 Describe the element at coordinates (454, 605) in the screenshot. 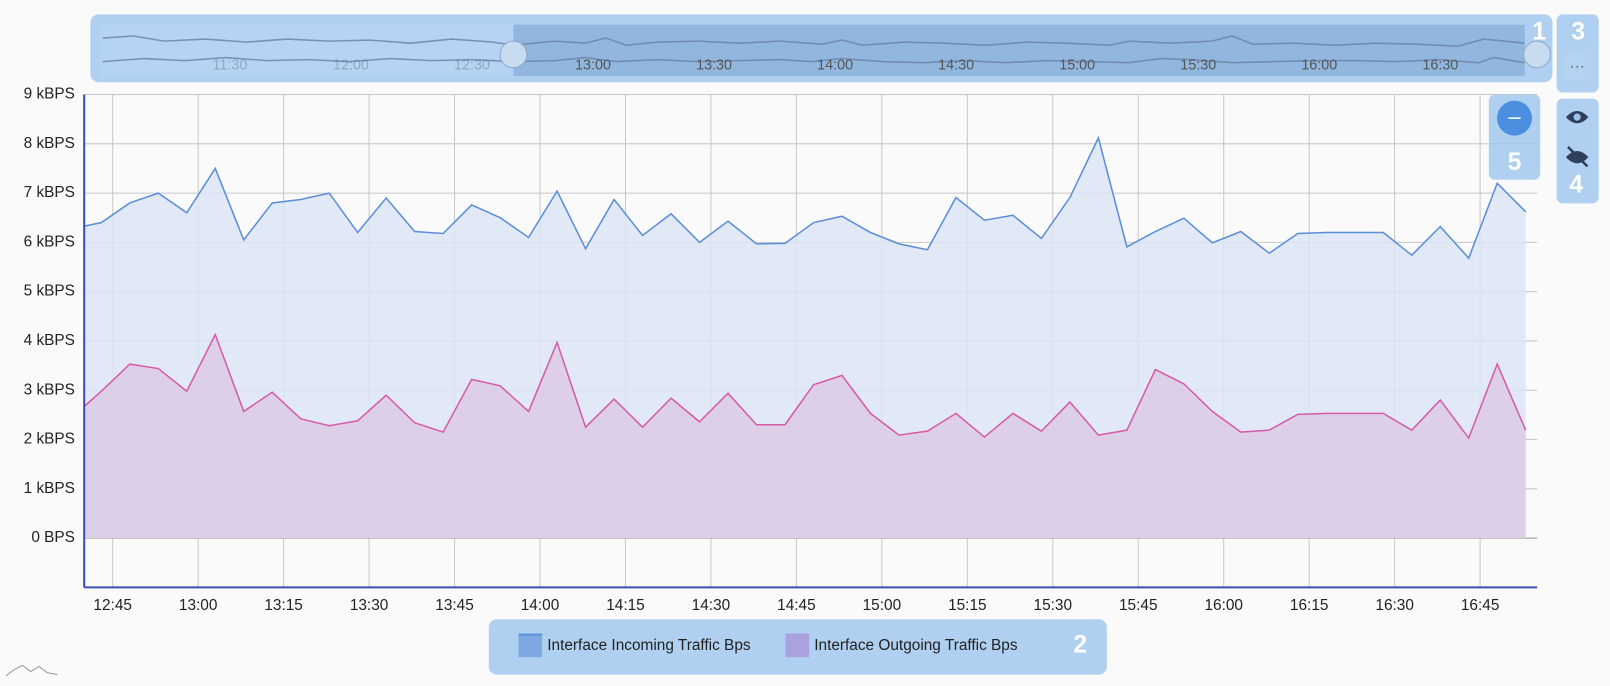

I see `x-tick-label: 13:45` at that location.